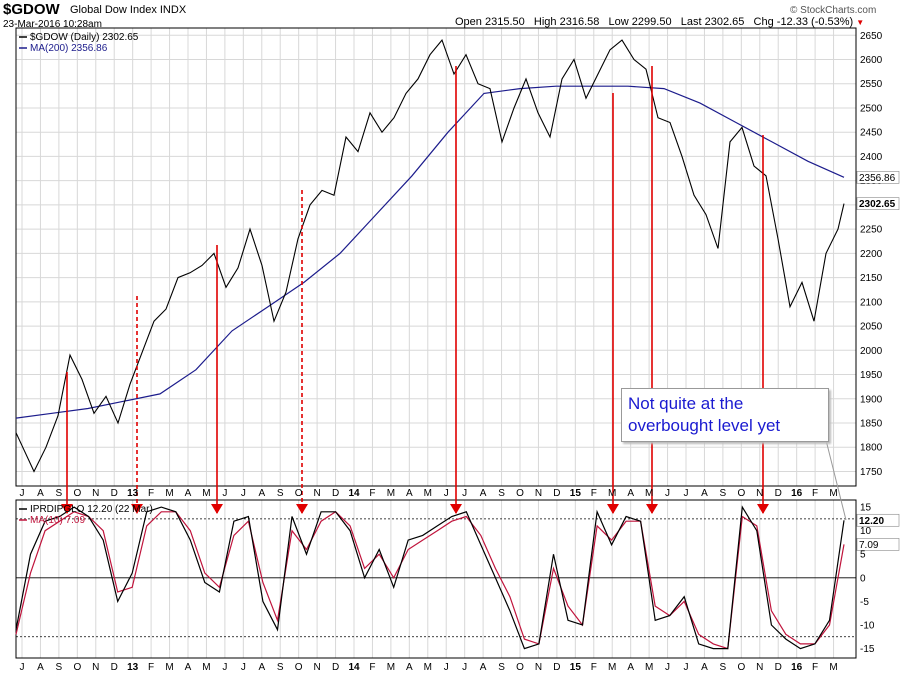  Describe the element at coordinates (871, 423) in the screenshot. I see `y-tick-label: 1850` at that location.